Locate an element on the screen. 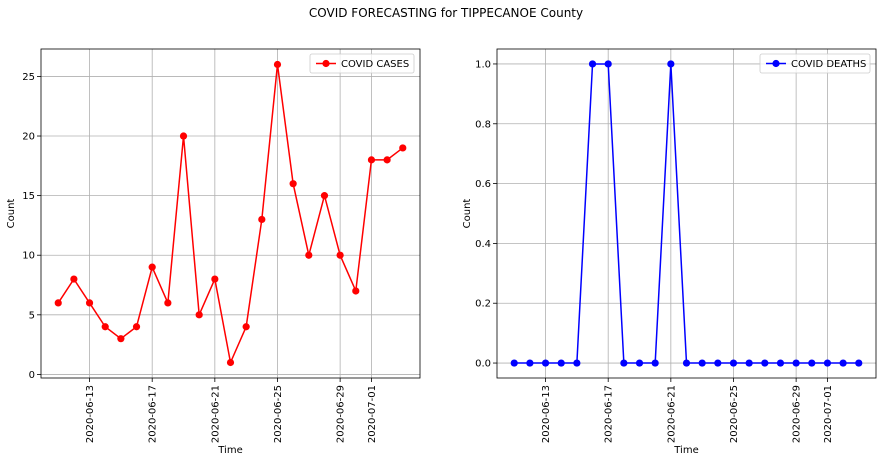 This screenshot has height=466, width=885. y-tick-label: 20 is located at coordinates (28, 137).